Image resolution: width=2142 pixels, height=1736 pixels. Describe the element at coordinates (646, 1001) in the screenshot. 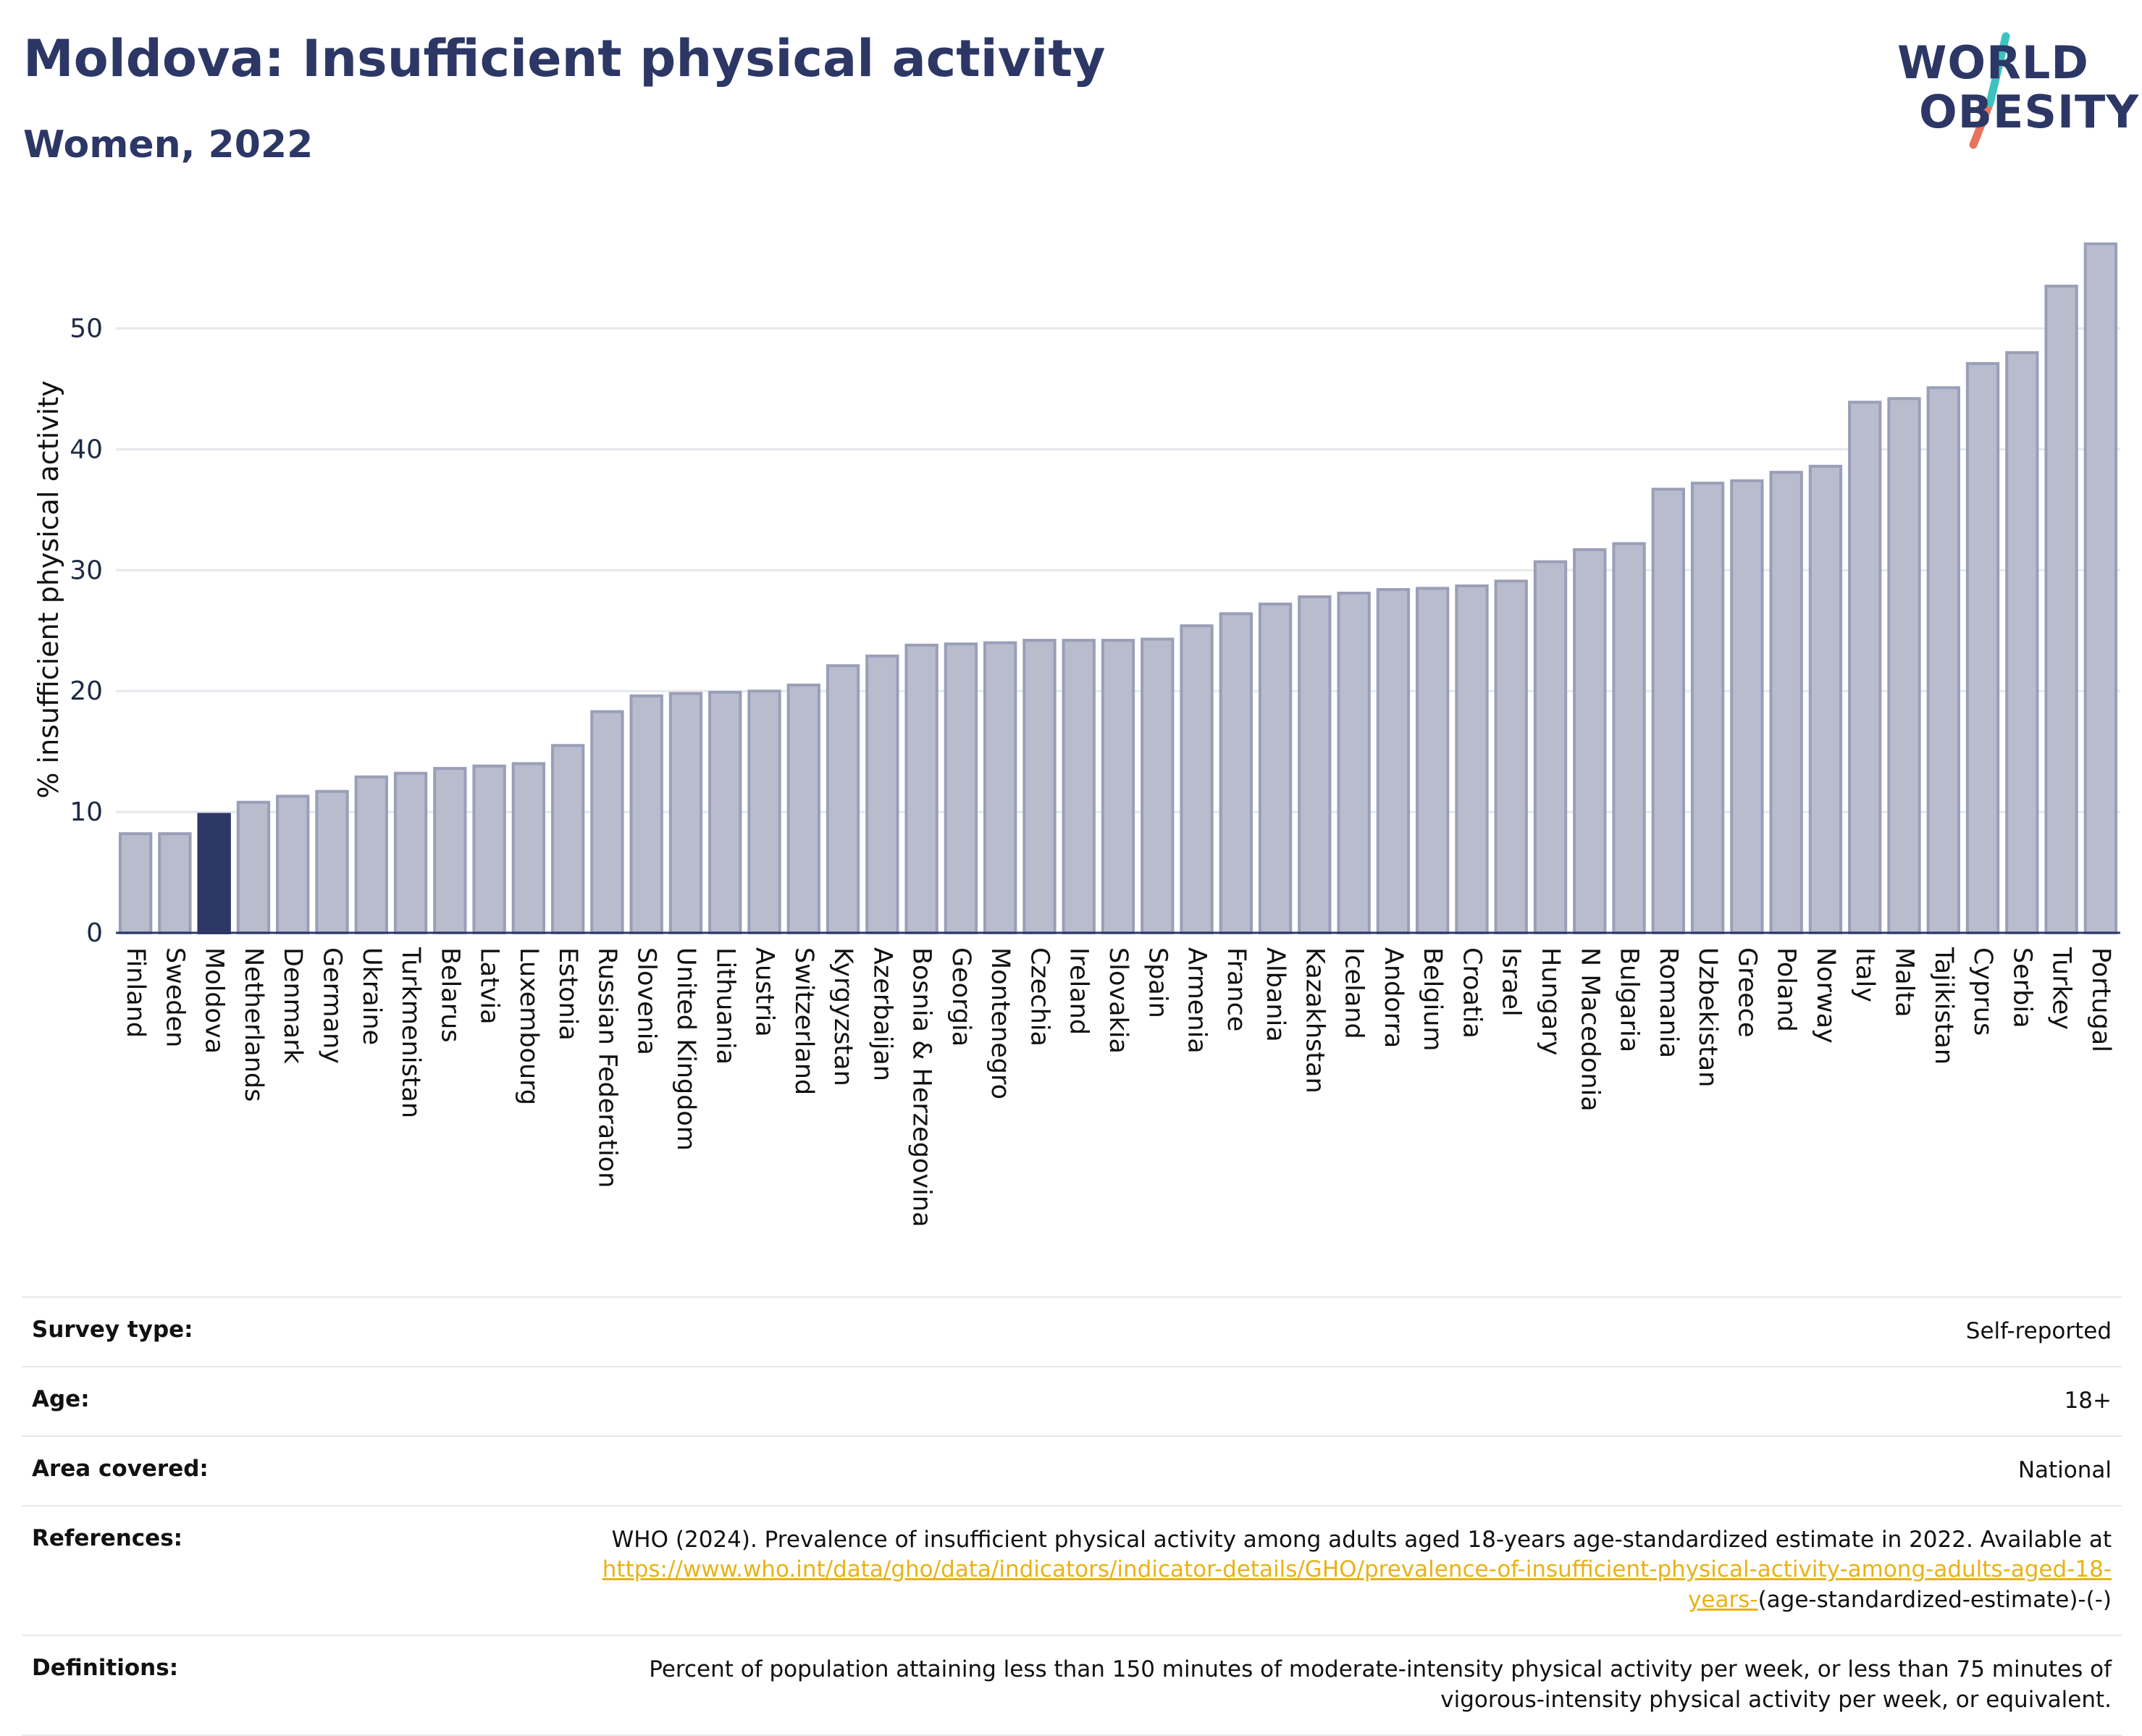

I see `x-tick-label: Slovenia` at that location.